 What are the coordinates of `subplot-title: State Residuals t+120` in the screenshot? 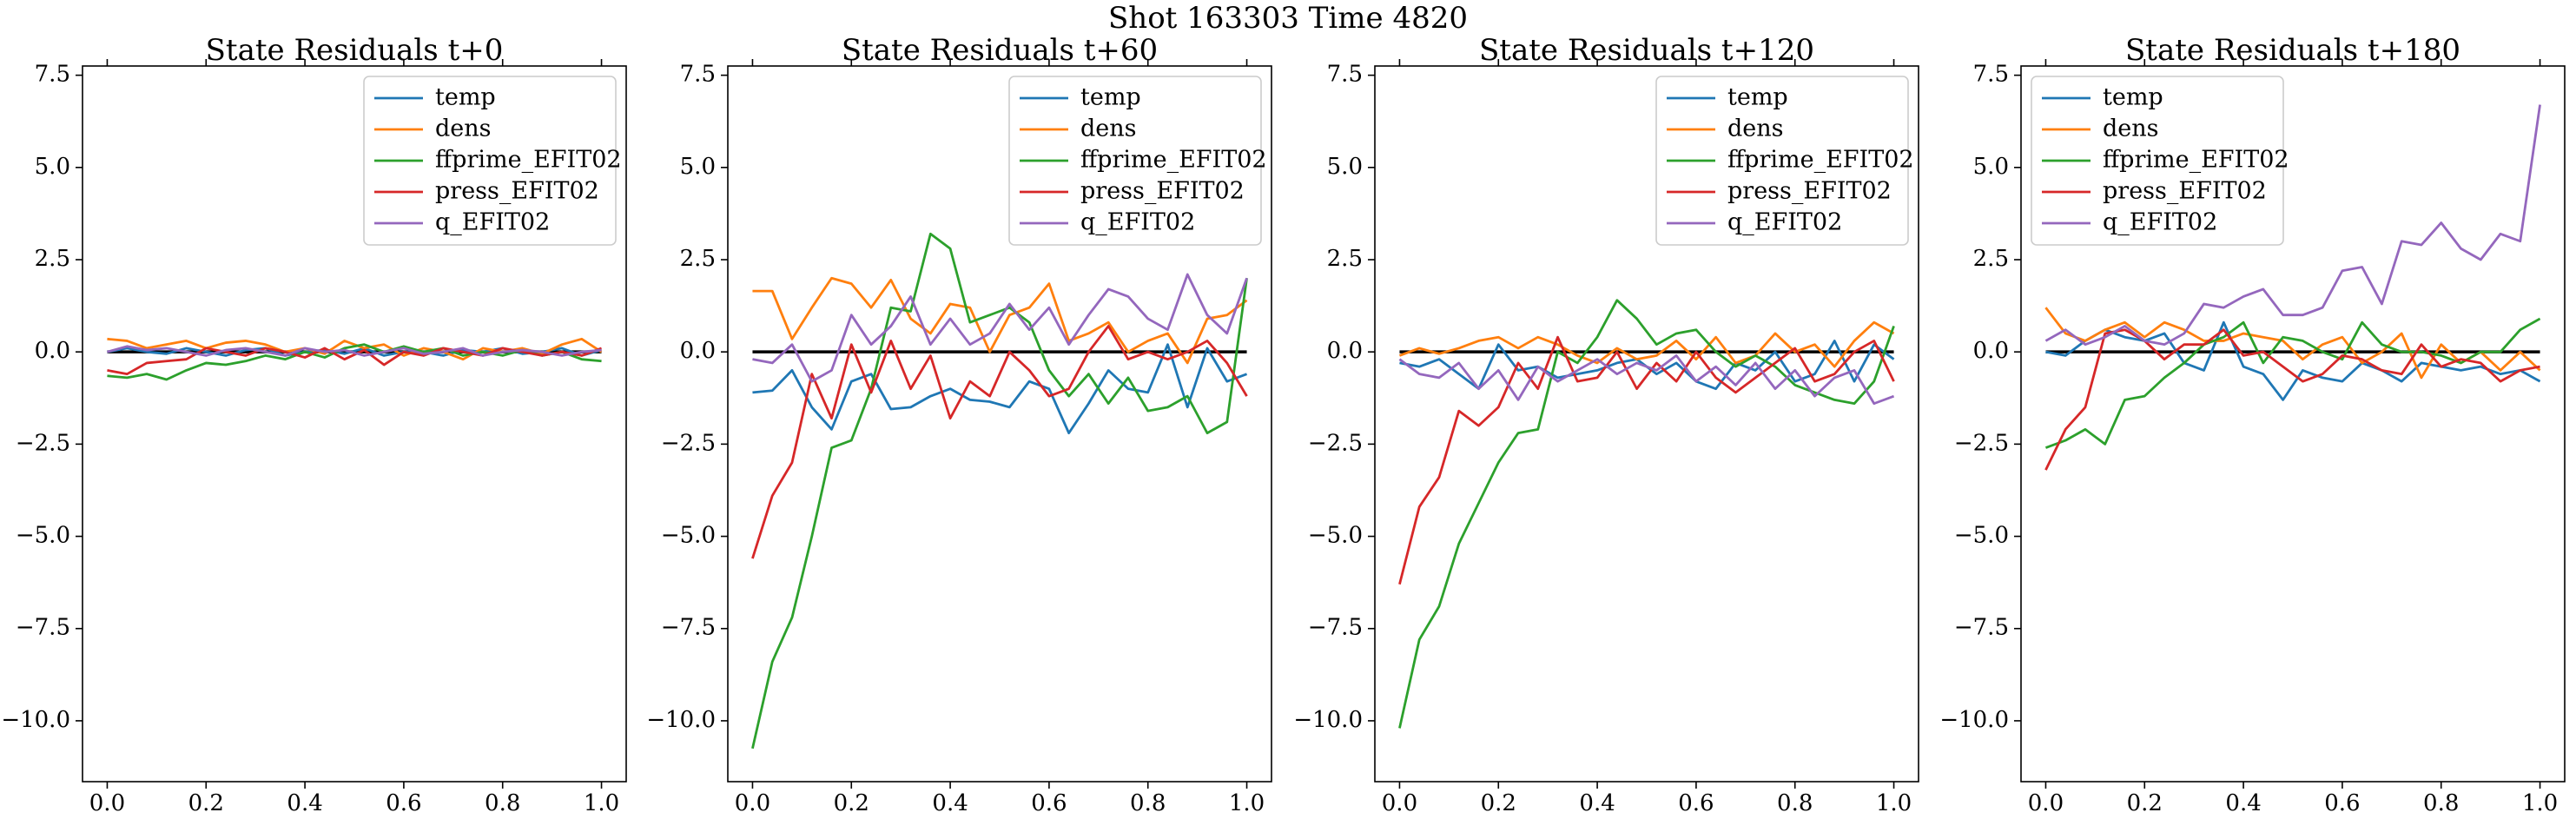 It's located at (1646, 50).